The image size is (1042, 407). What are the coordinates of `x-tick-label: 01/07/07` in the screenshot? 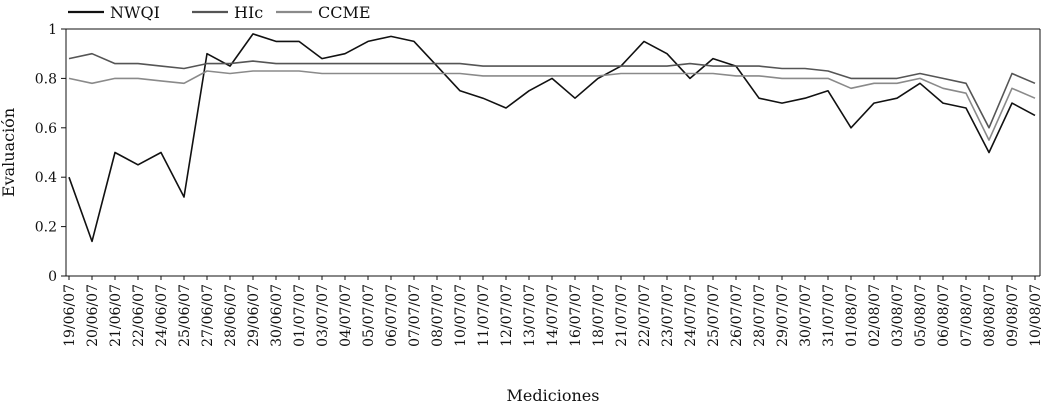 It's located at (300, 315).